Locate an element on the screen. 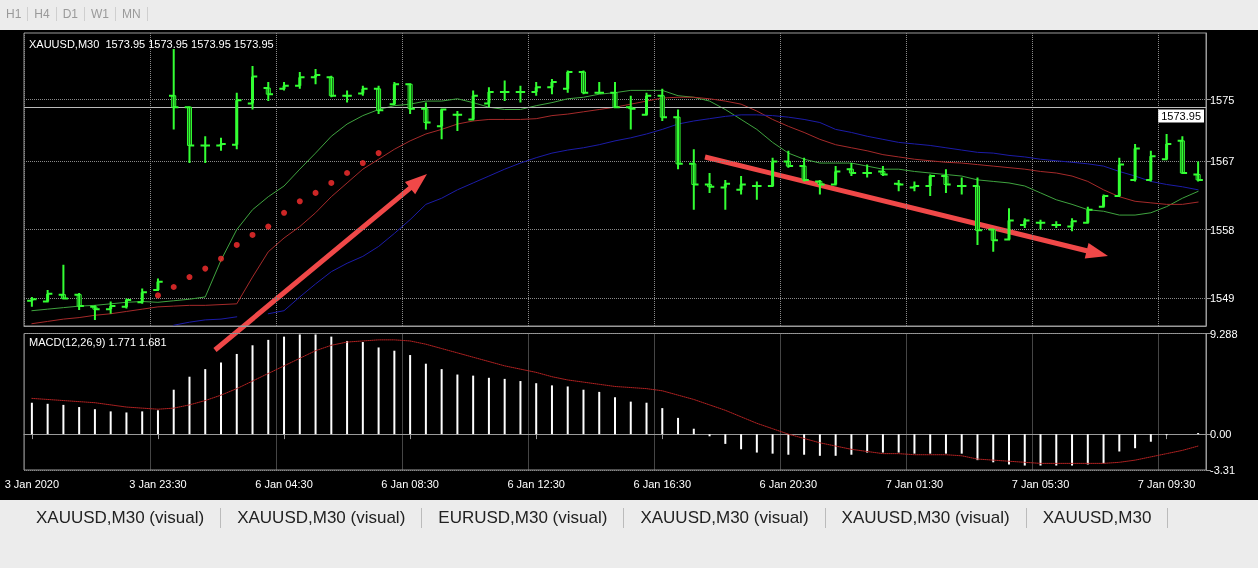  text: D1 is located at coordinates (71, 14).